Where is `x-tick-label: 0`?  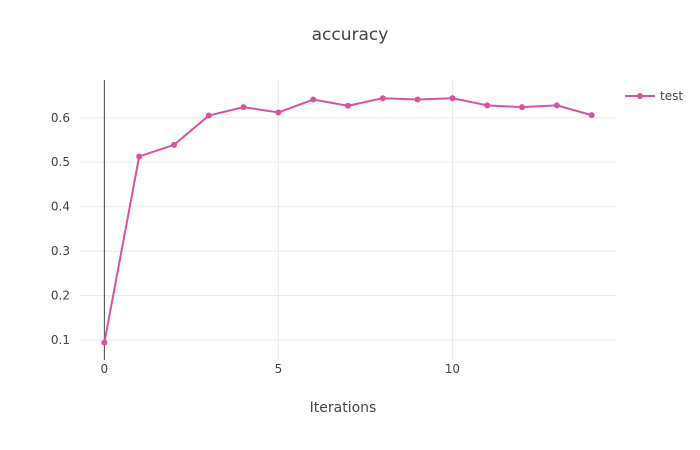
x-tick-label: 0 is located at coordinates (105, 369).